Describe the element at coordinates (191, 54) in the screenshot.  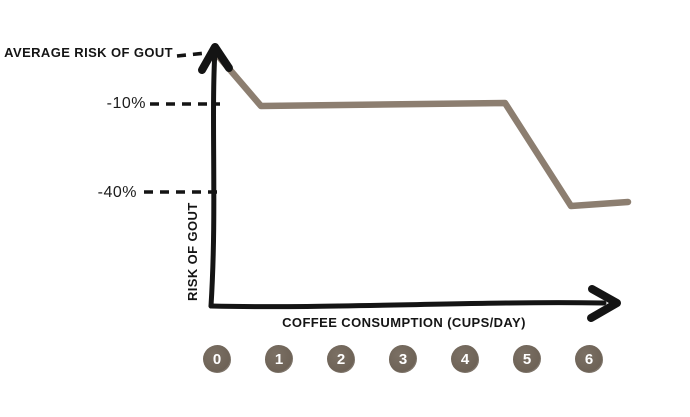
I see `avg-dash-line` at that location.